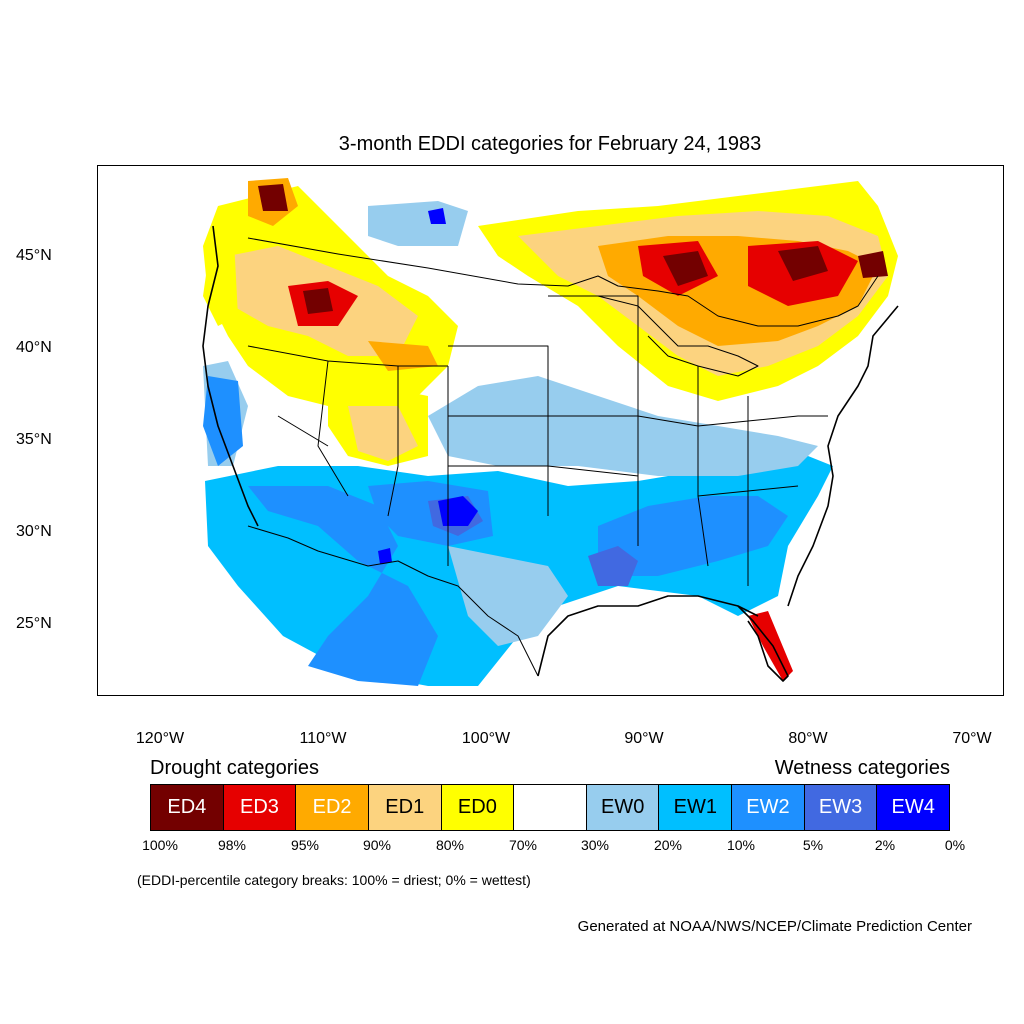  I want to click on legend-cell-ew1: EW1, so click(696, 807).